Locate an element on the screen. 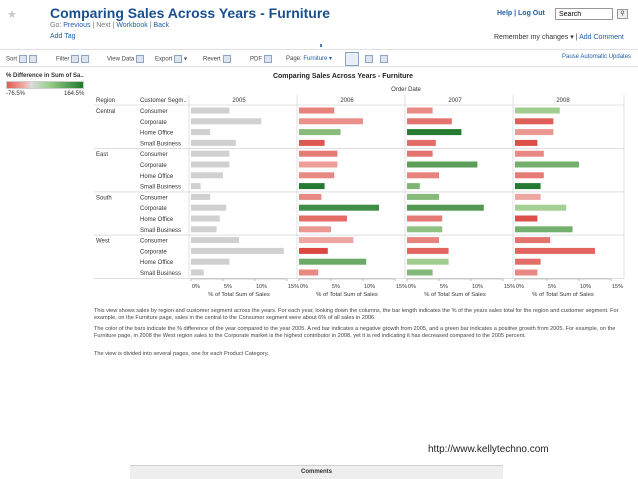 This screenshot has width=638, height=479. sort-asc-icon is located at coordinates (23, 59).